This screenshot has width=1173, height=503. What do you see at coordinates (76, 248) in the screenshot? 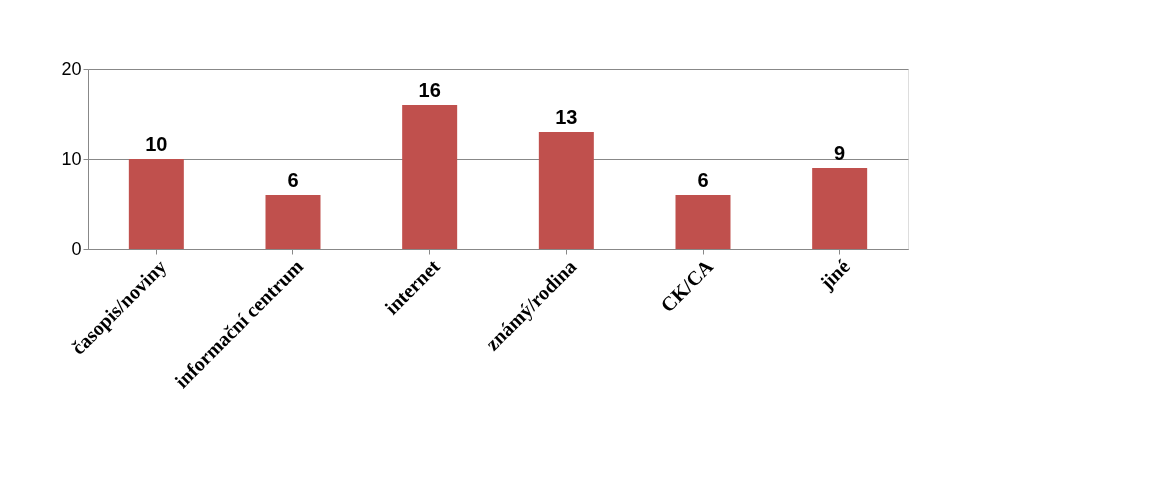
I see `y-tick-label: 0` at bounding box center [76, 248].